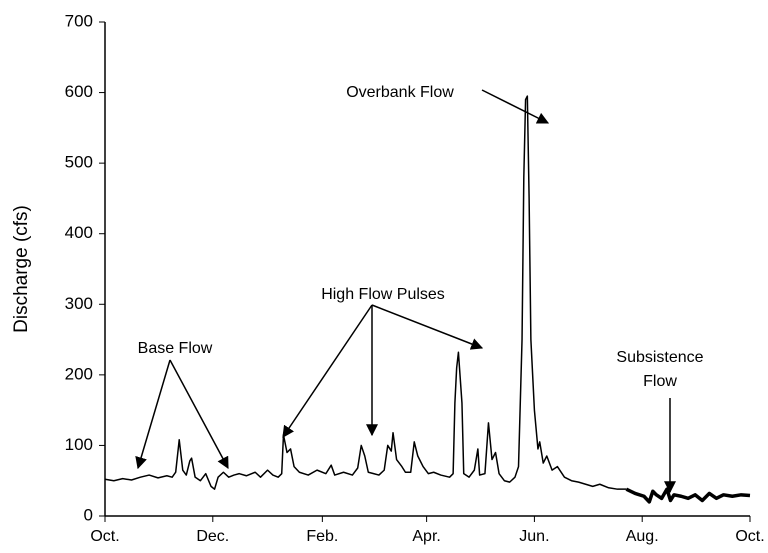 The height and width of the screenshot is (553, 768). I want to click on y-tick-label: 700, so click(79, 20).